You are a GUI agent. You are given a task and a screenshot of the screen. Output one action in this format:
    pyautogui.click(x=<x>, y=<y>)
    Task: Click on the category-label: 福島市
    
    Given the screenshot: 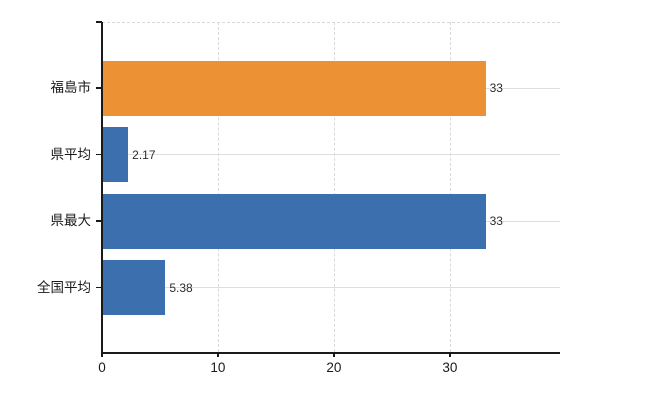 What is the action you would take?
    pyautogui.click(x=71, y=87)
    